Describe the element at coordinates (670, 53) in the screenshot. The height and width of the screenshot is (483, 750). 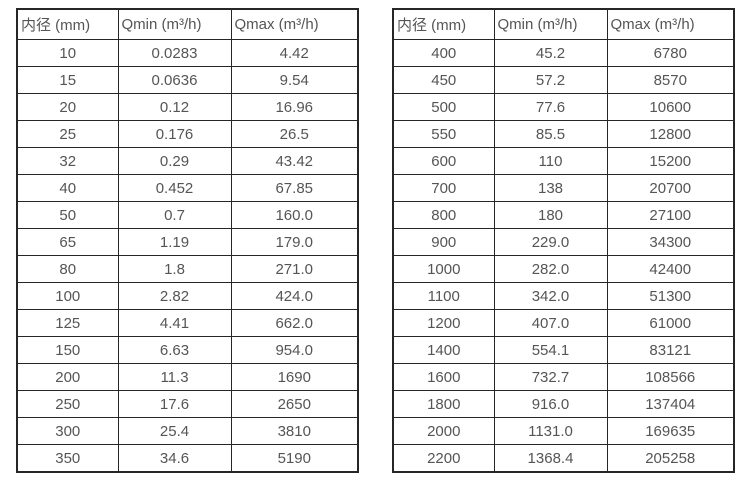
I see `table-cell: 6780` at that location.